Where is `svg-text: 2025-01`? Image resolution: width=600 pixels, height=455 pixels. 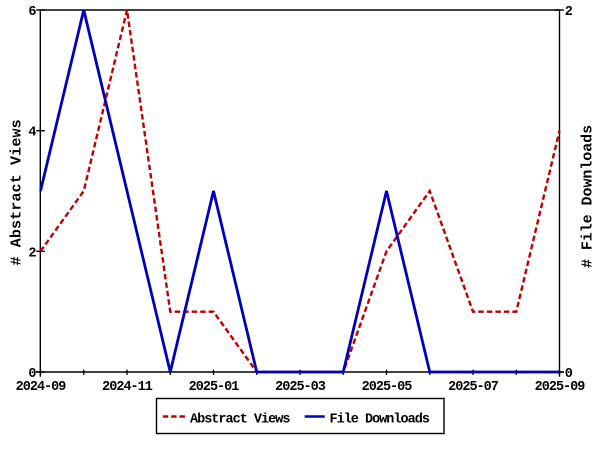 svg-text: 2025-01 is located at coordinates (214, 387).